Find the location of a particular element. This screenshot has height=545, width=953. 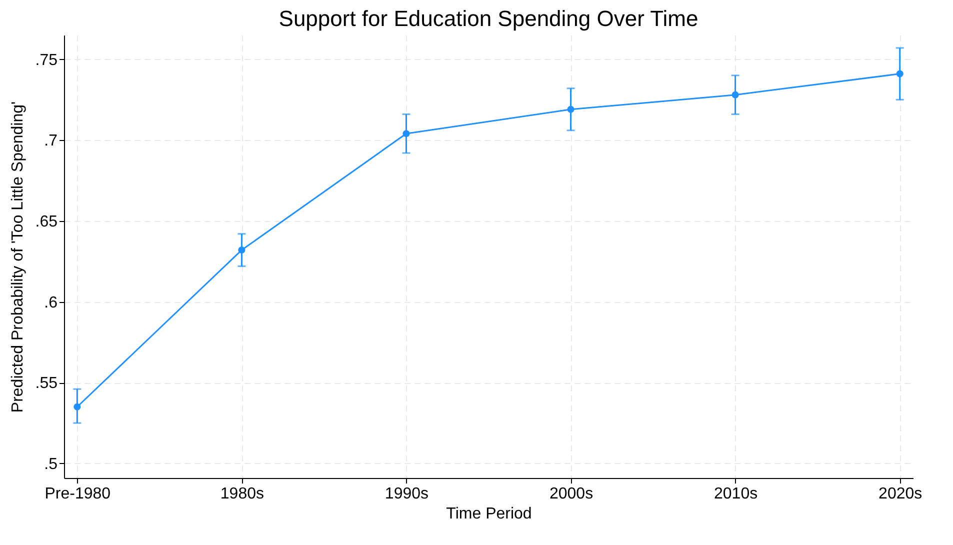

y-axis-title: Predicted Probability of 'Too Little Spending' is located at coordinates (17, 257).